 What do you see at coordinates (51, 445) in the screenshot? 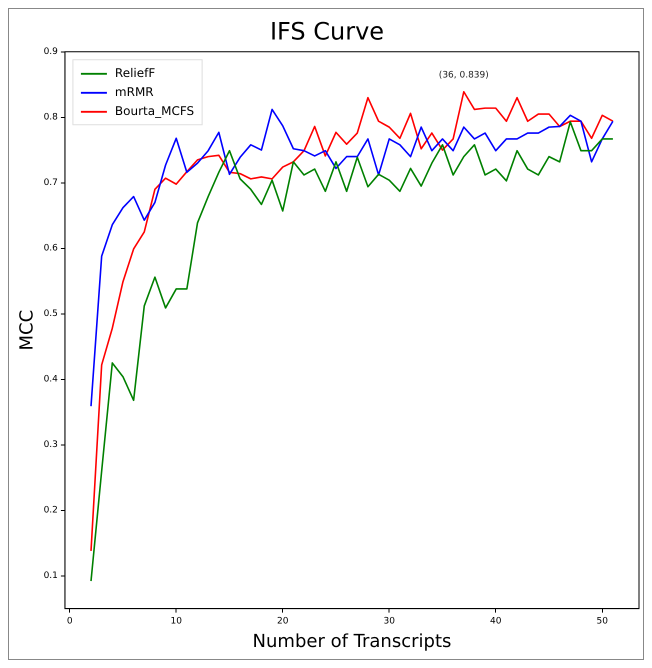
I see `y-tick-label: 0.3` at bounding box center [51, 445].